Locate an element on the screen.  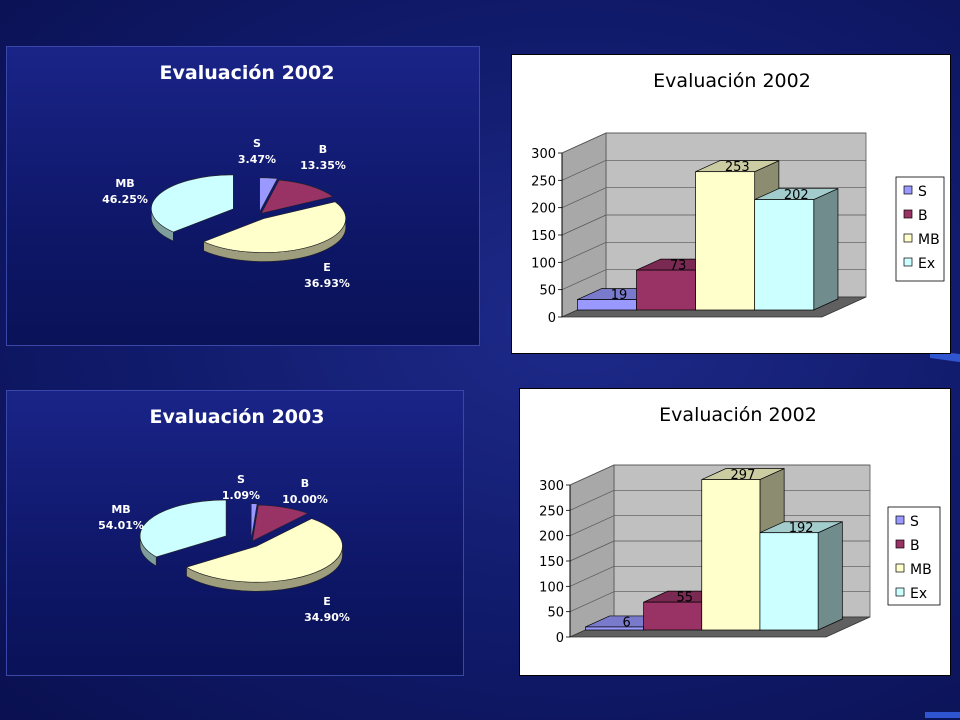
bar-data-label: 202 is located at coordinates (796, 195).